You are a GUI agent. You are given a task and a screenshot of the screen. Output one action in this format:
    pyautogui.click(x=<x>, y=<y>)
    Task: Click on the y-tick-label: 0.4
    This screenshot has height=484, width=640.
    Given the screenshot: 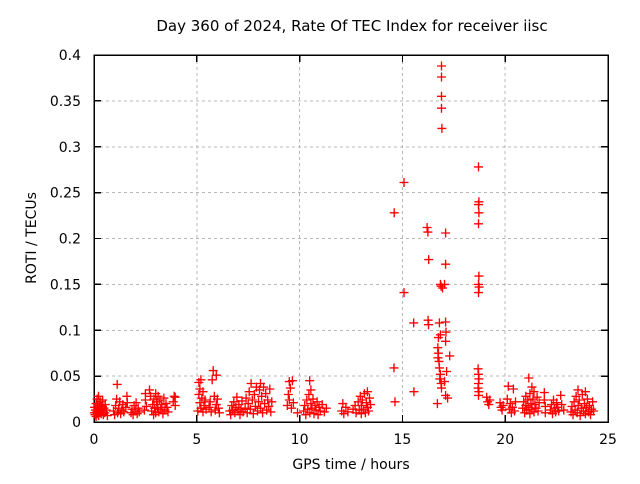 What is the action you would take?
    pyautogui.click(x=70, y=56)
    